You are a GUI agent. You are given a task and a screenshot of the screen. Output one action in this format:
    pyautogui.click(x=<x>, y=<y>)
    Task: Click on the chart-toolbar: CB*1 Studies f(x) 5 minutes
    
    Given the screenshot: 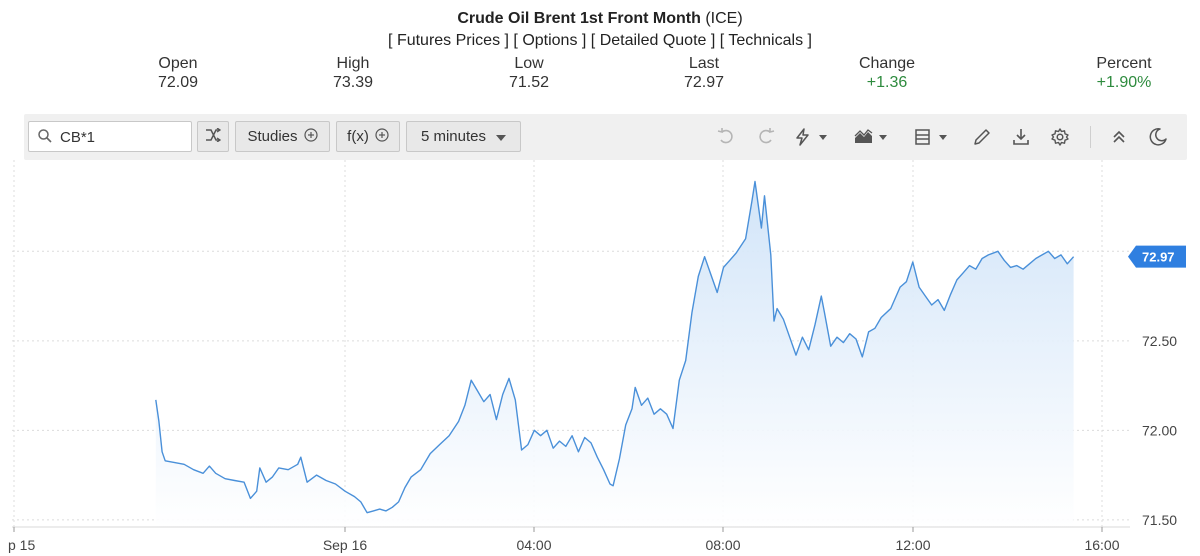 What is the action you would take?
    pyautogui.click(x=605, y=137)
    